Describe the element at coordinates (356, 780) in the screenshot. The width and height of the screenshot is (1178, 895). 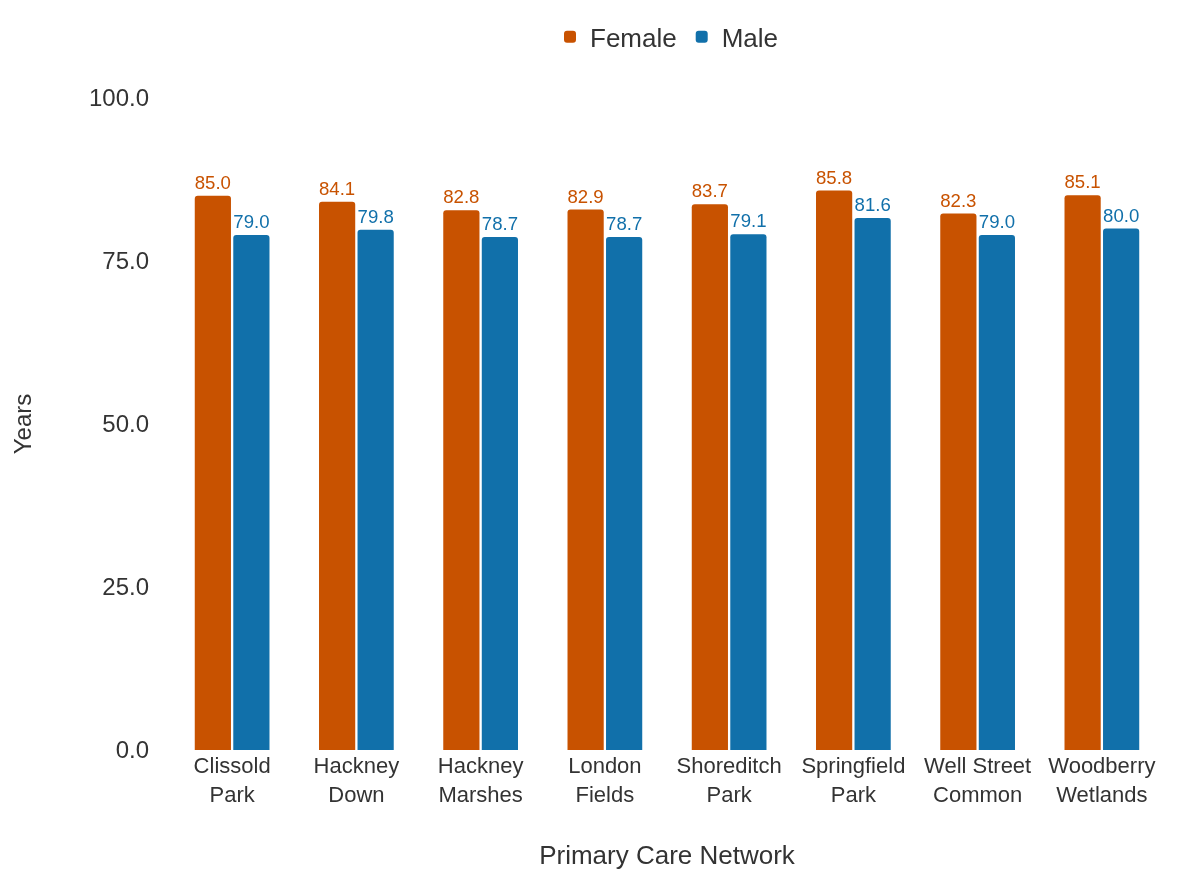
I see `x-tick-label: Hackney Down` at that location.